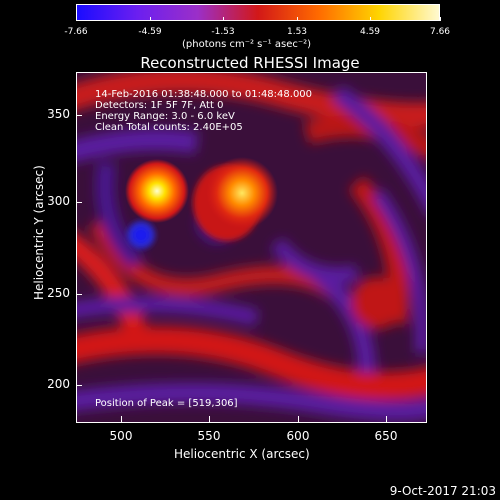  I want to click on y-tick-label: 200, so click(58, 384).